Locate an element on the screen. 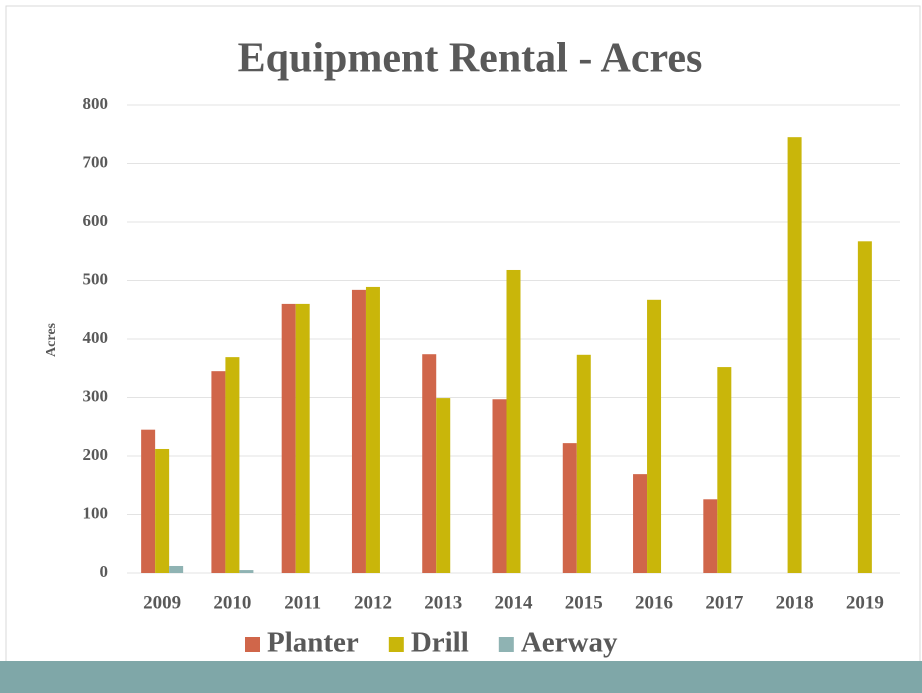  x-tick-label: 2013 is located at coordinates (443, 602).